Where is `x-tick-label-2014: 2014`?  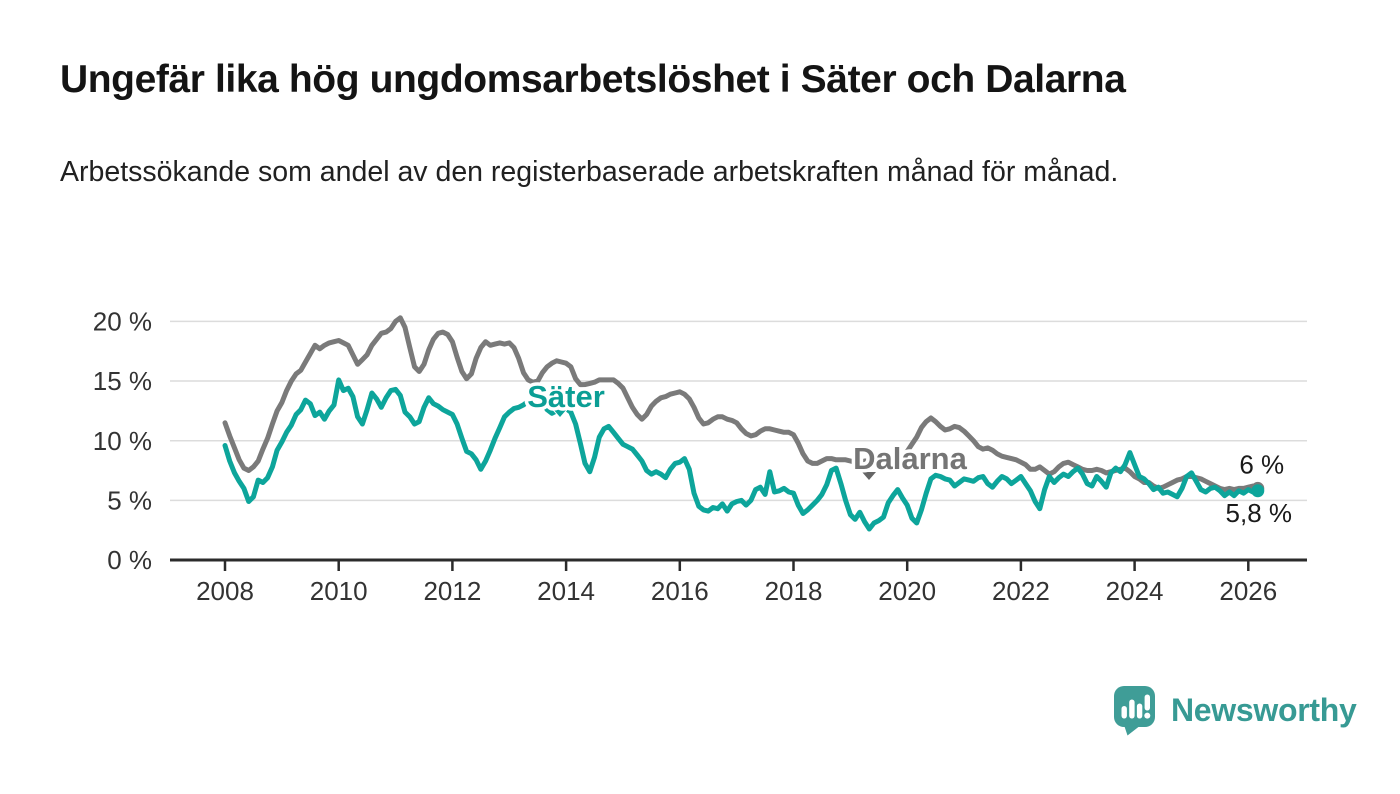
x-tick-label-2014: 2014 is located at coordinates (566, 591).